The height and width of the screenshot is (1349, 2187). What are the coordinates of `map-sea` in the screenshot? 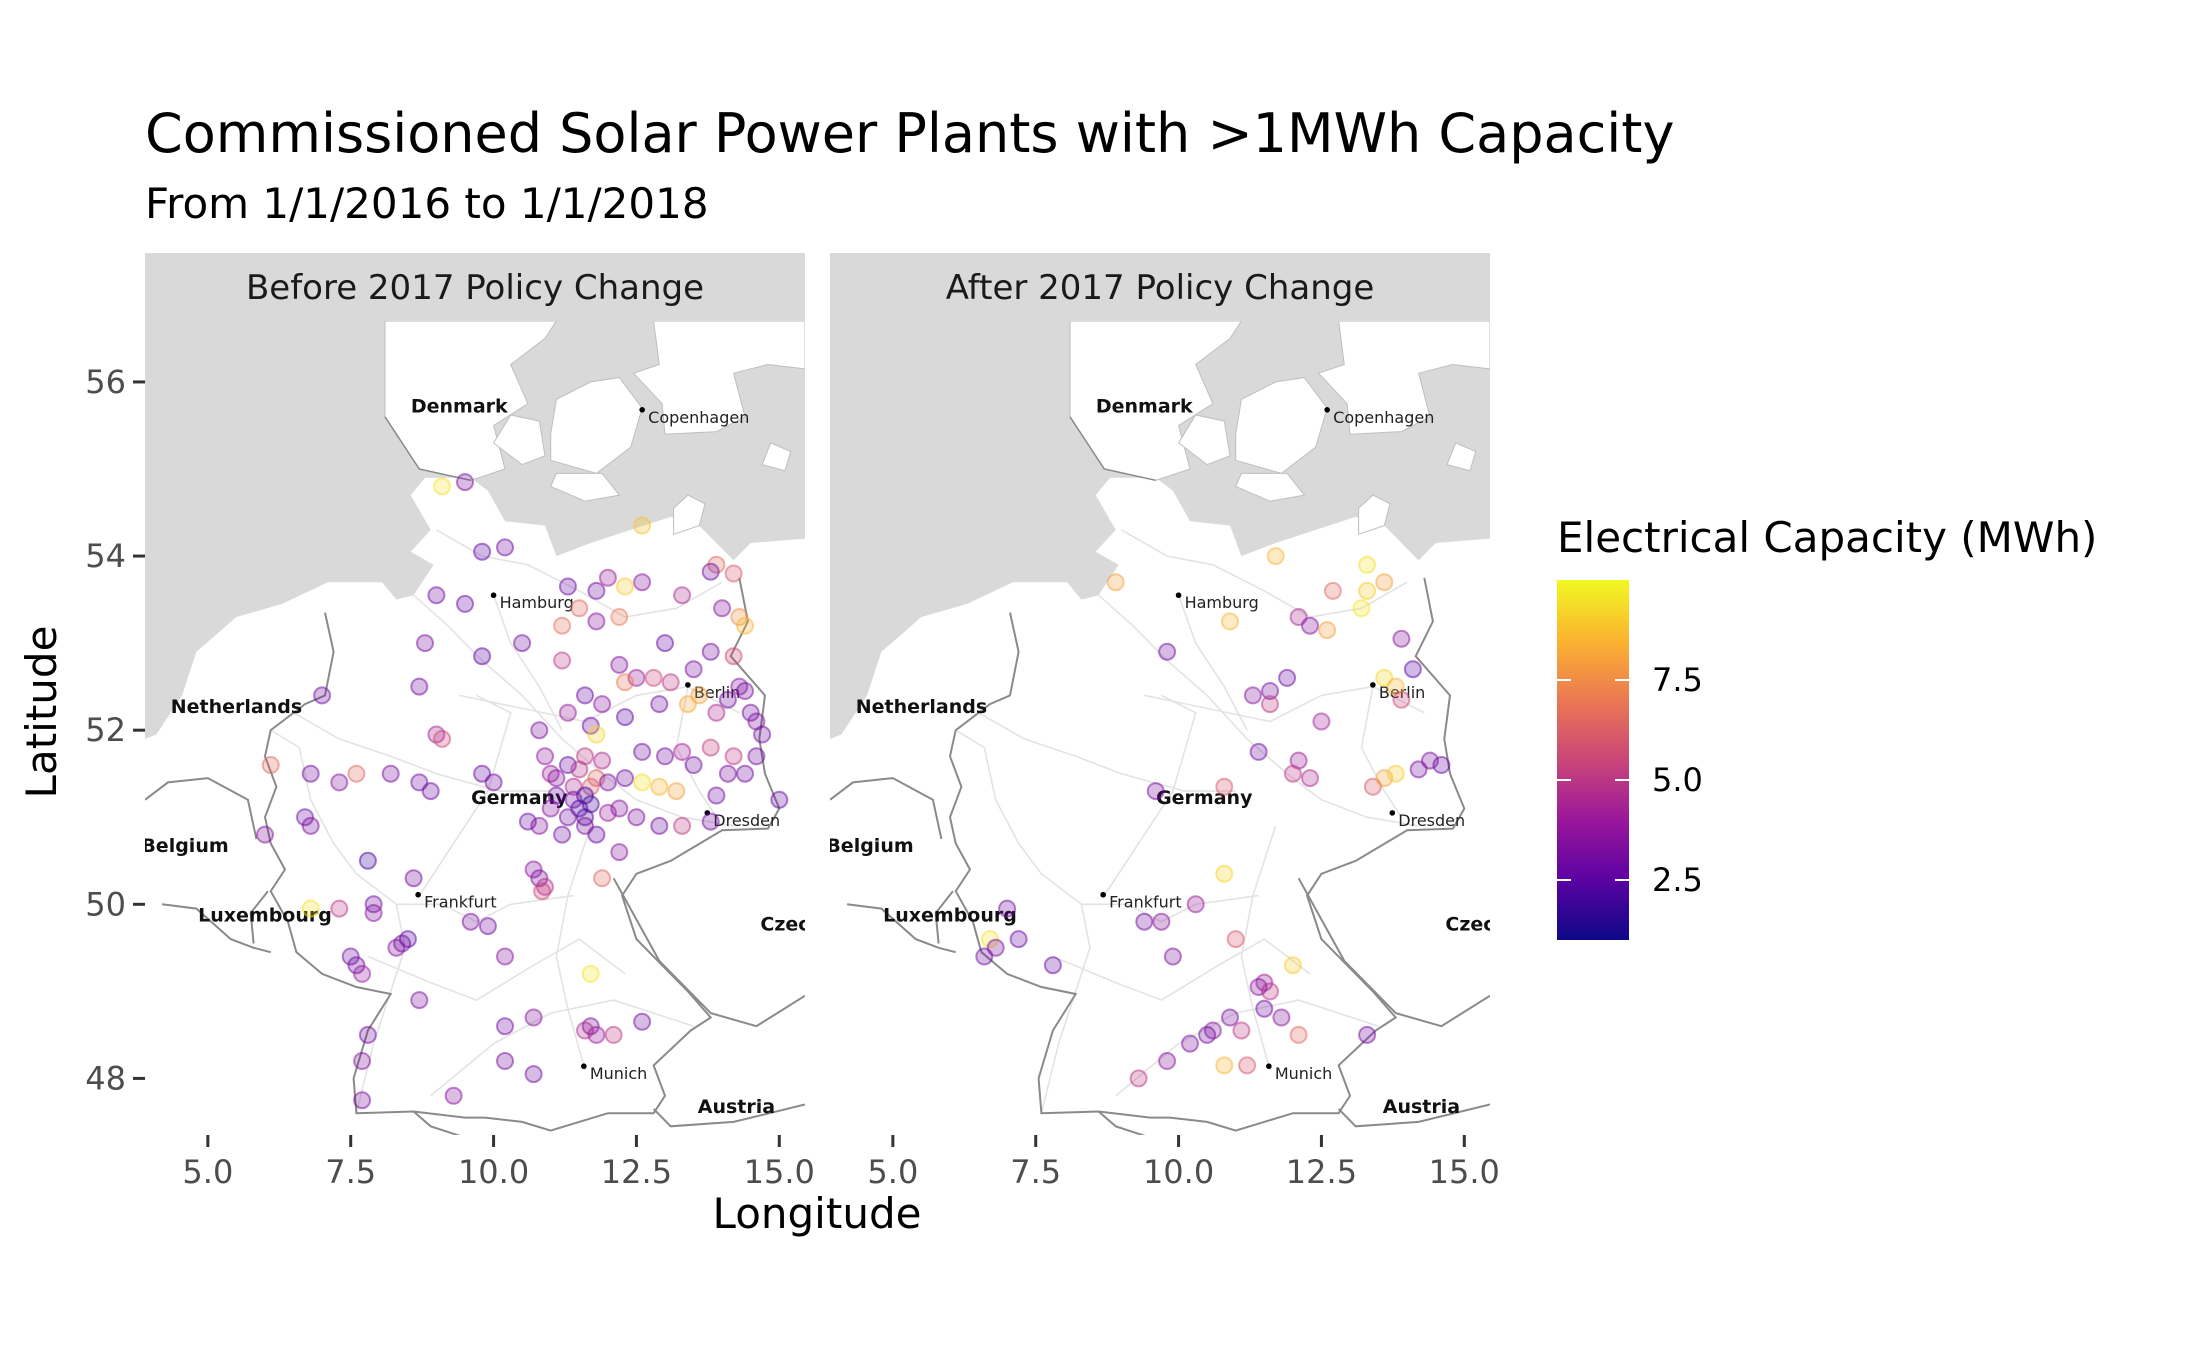 It's located at (1160, 530).